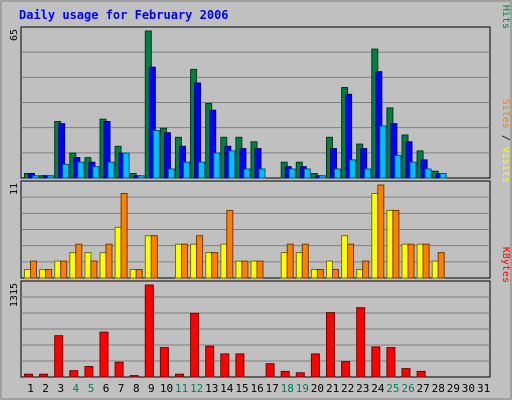  Describe the element at coordinates (196, 388) in the screenshot. I see `x-tick-label: 12` at that location.